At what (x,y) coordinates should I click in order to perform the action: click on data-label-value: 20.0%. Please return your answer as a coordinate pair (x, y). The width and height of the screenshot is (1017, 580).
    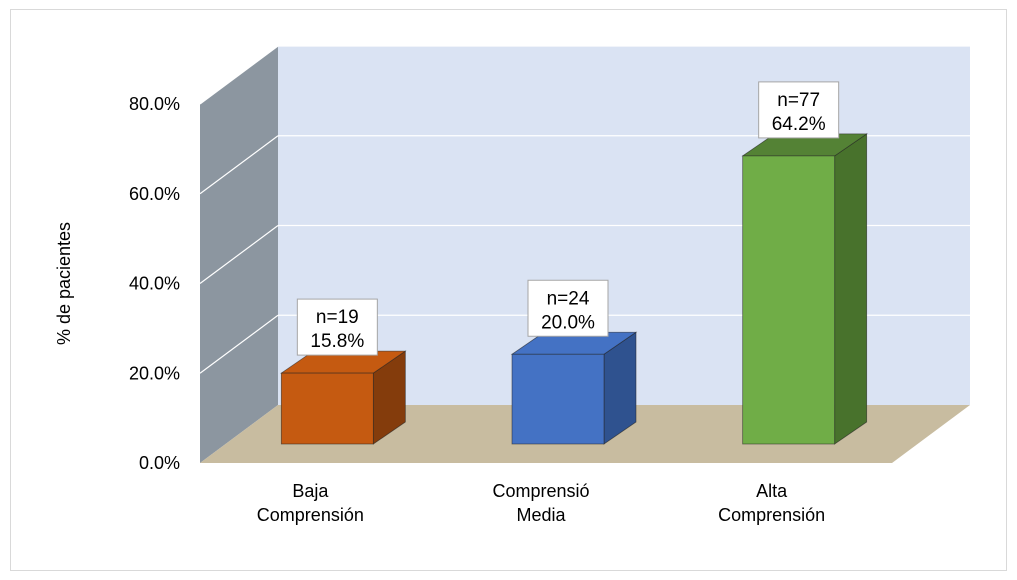
    Looking at the image, I should click on (568, 322).